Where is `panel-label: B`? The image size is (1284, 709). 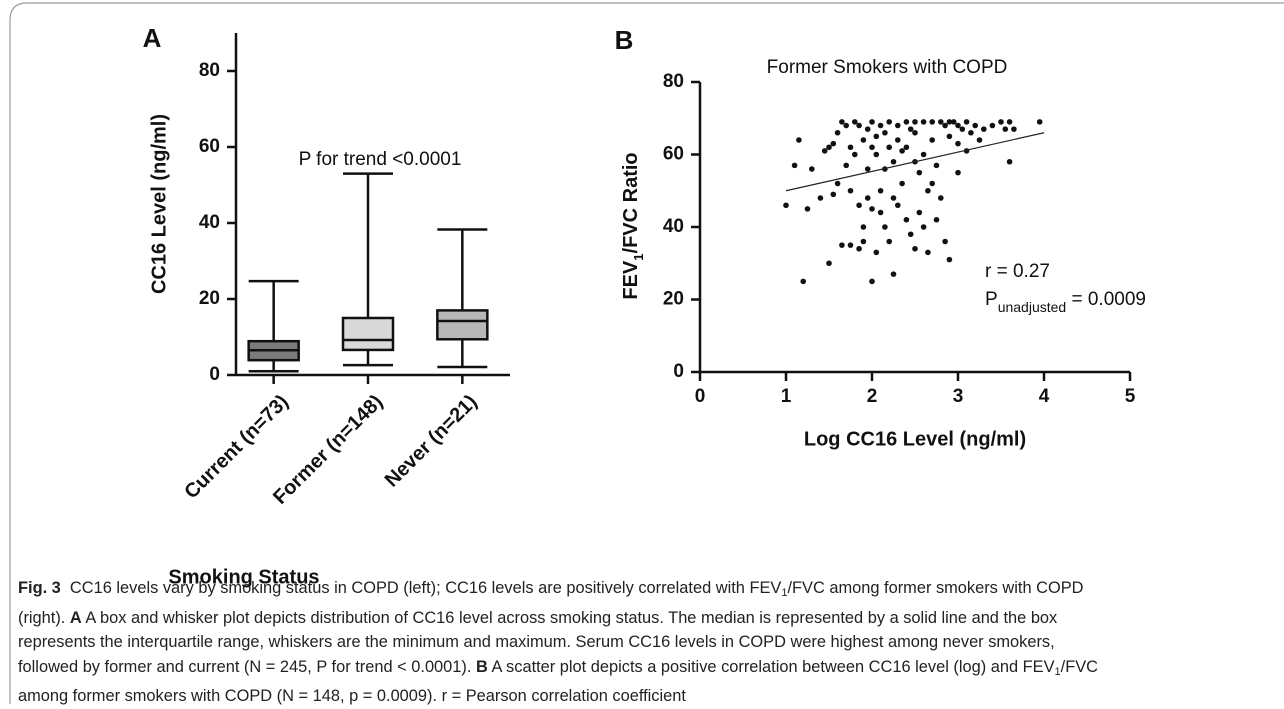 panel-label: B is located at coordinates (624, 40).